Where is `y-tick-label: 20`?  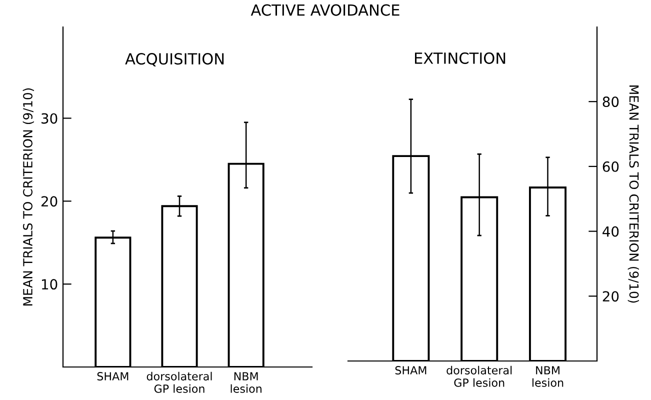 y-tick-label: 20 is located at coordinates (49, 201).